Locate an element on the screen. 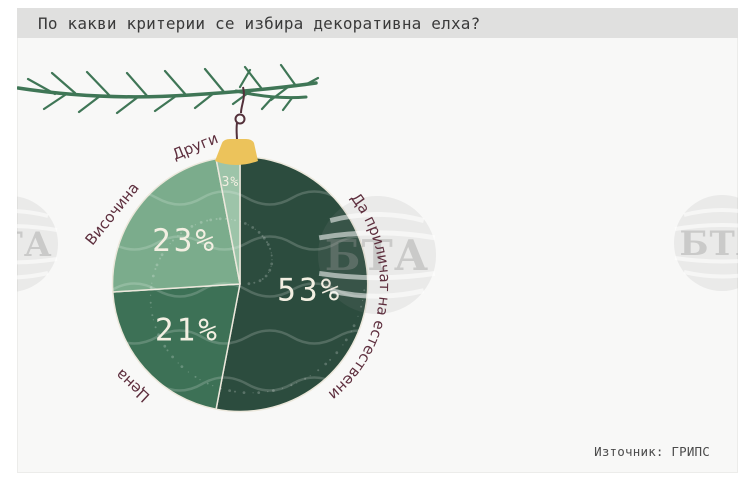  slice-value-label: 21% is located at coordinates (187, 330).